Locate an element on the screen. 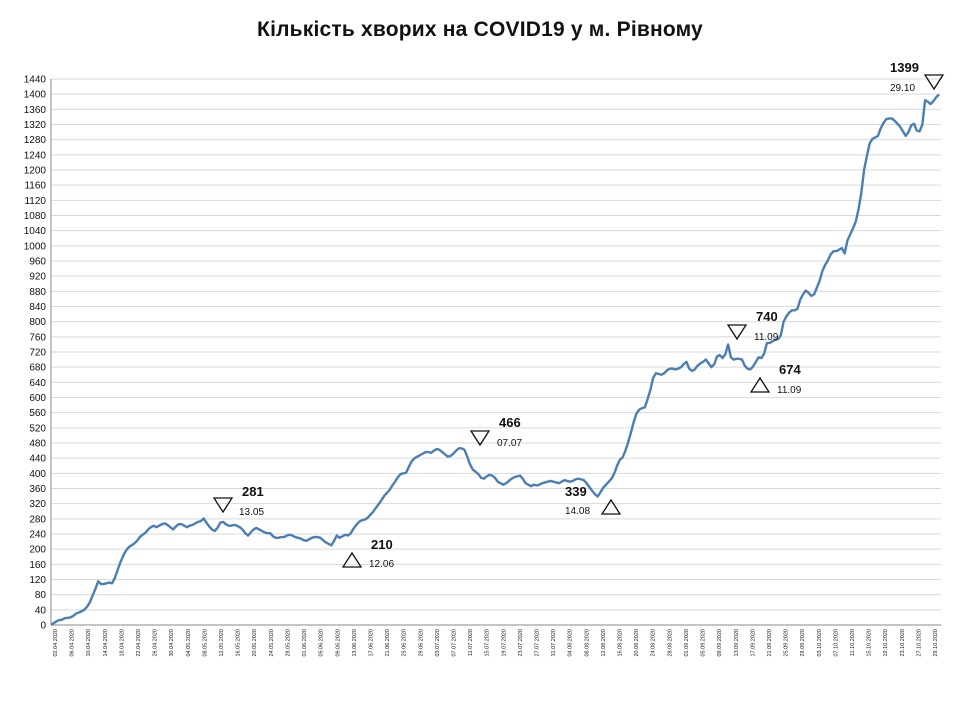 This screenshot has width=960, height=720. annotation-peak-may: 281 13.05 is located at coordinates (238, 501).